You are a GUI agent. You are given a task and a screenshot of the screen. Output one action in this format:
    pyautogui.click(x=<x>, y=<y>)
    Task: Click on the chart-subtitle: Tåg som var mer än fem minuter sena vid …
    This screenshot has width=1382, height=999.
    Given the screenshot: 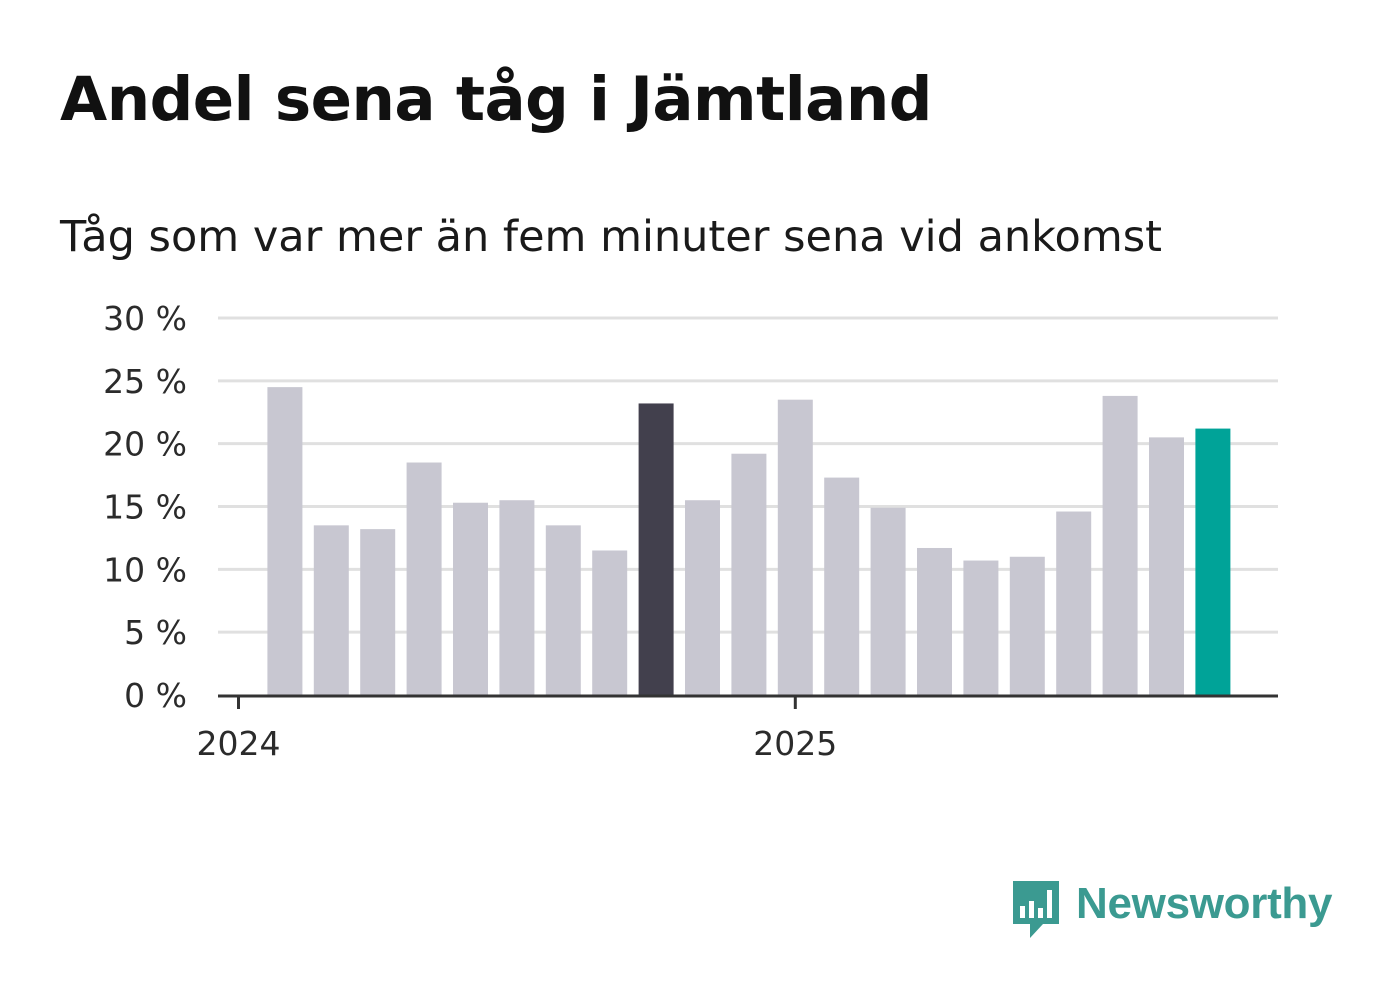 What is the action you would take?
    pyautogui.click(x=611, y=237)
    